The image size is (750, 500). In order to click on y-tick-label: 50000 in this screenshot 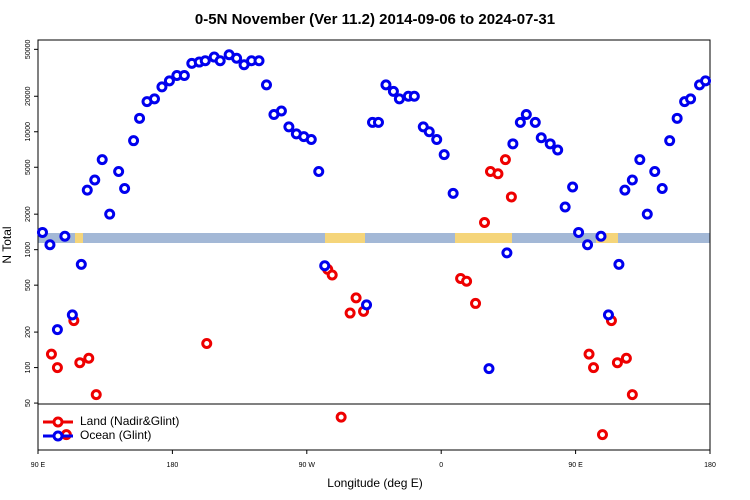, I will do `click(28, 49)`.